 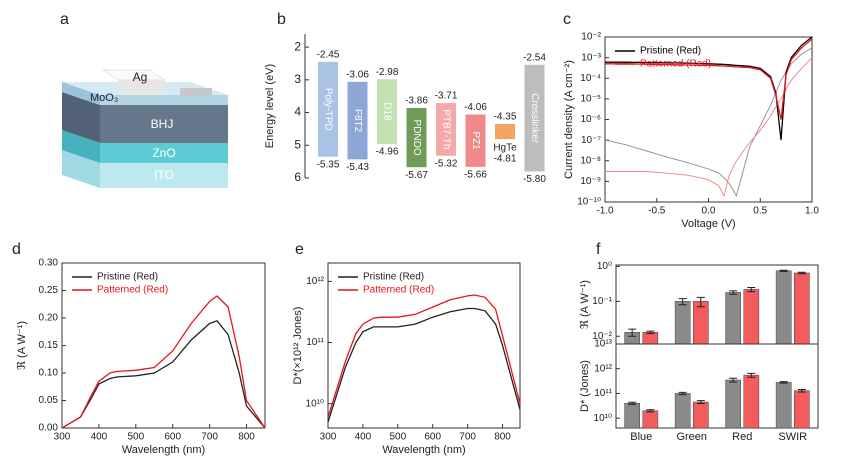 What do you see at coordinates (357, 74) in the screenshot?
I see `lumo-label: -3.06` at bounding box center [357, 74].